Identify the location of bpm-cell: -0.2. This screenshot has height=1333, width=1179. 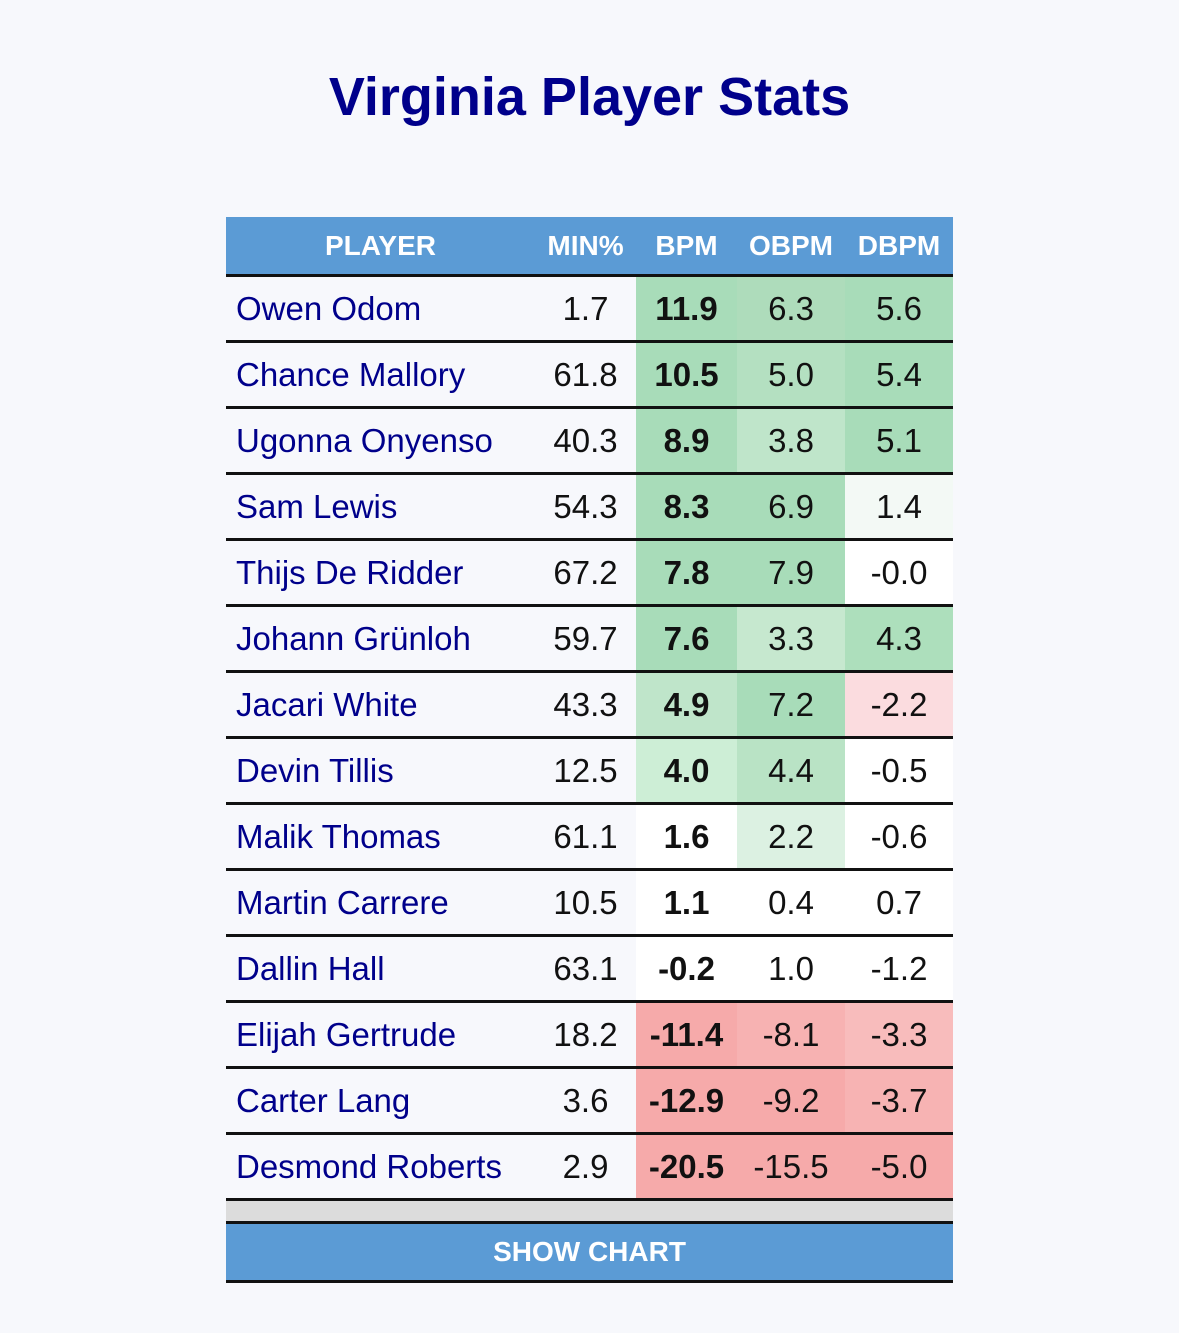
(686, 969).